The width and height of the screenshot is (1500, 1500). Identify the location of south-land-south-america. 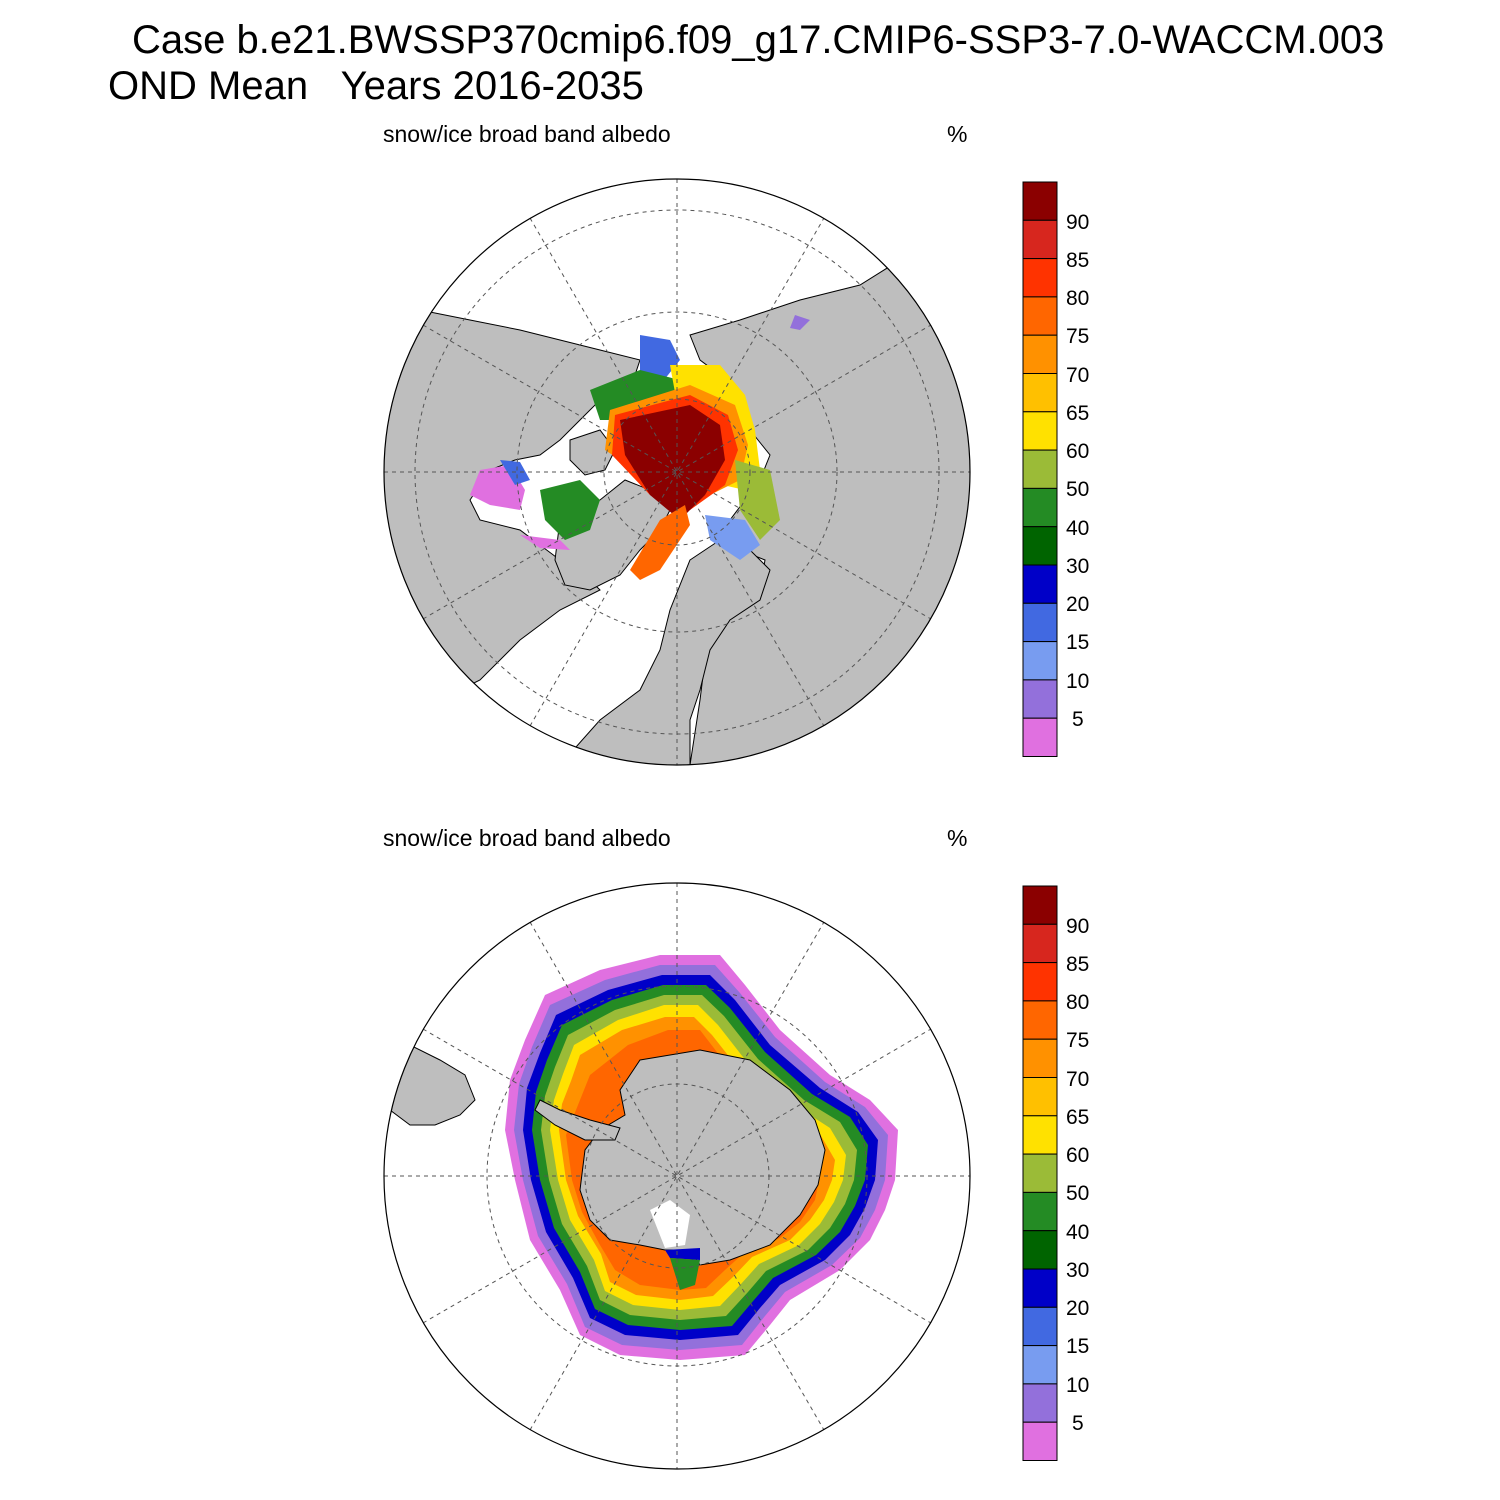
(432, 1085).